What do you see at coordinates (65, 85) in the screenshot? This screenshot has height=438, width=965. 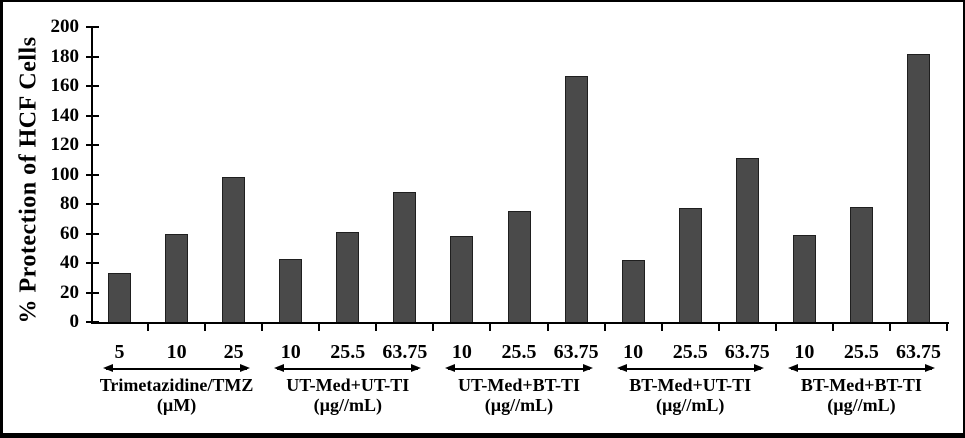 I see `y-axis-tick-label: 160` at bounding box center [65, 85].